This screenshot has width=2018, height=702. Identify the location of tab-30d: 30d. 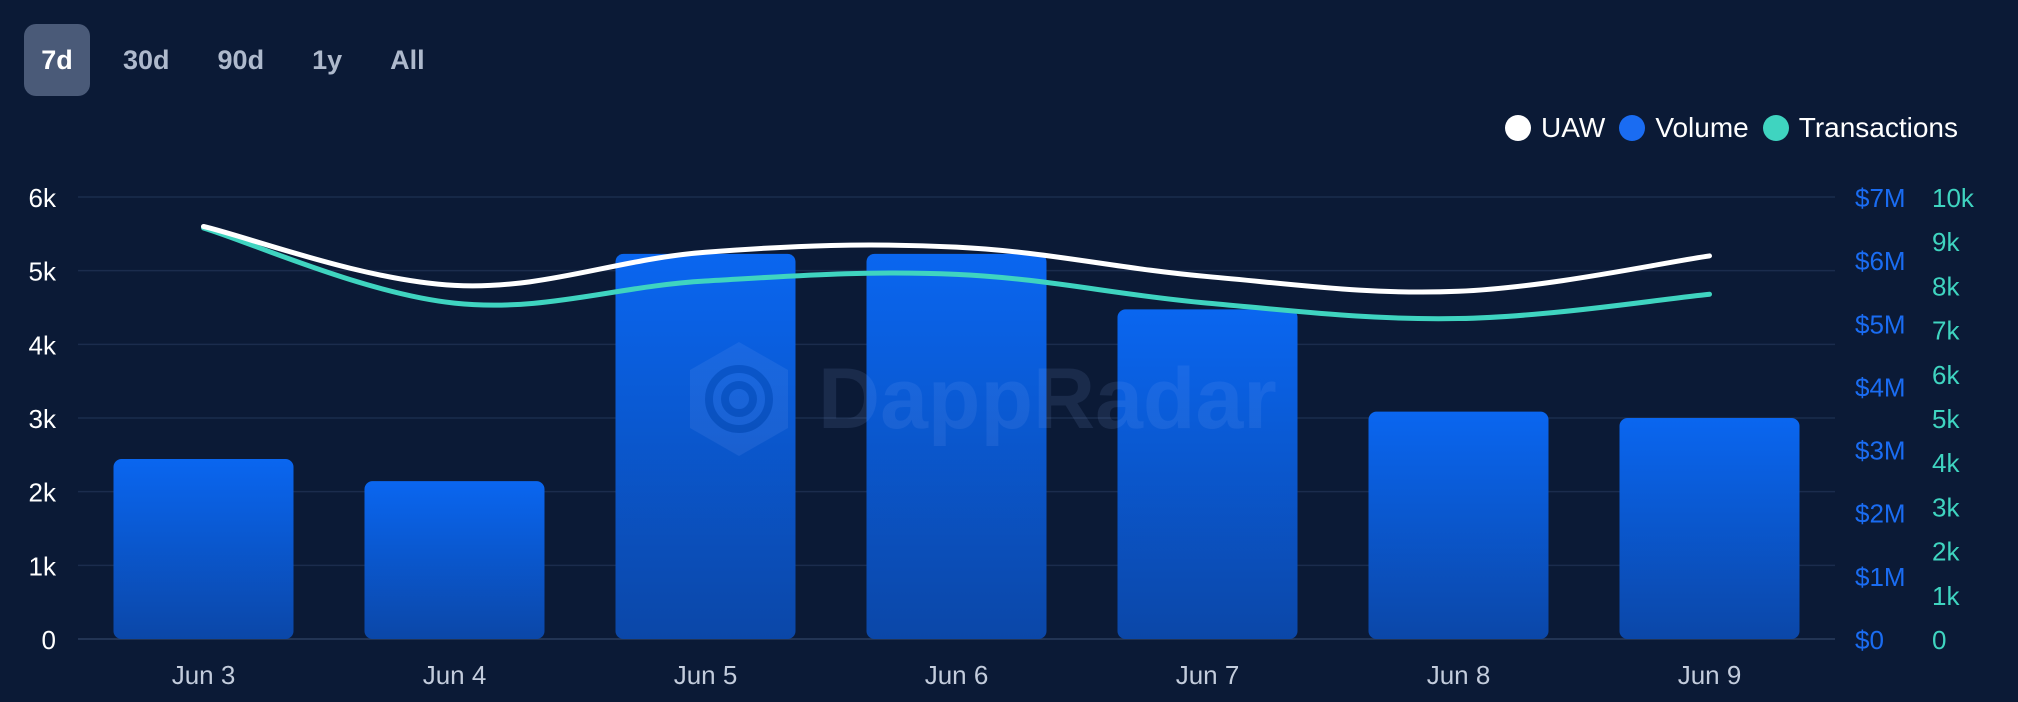
(146, 59).